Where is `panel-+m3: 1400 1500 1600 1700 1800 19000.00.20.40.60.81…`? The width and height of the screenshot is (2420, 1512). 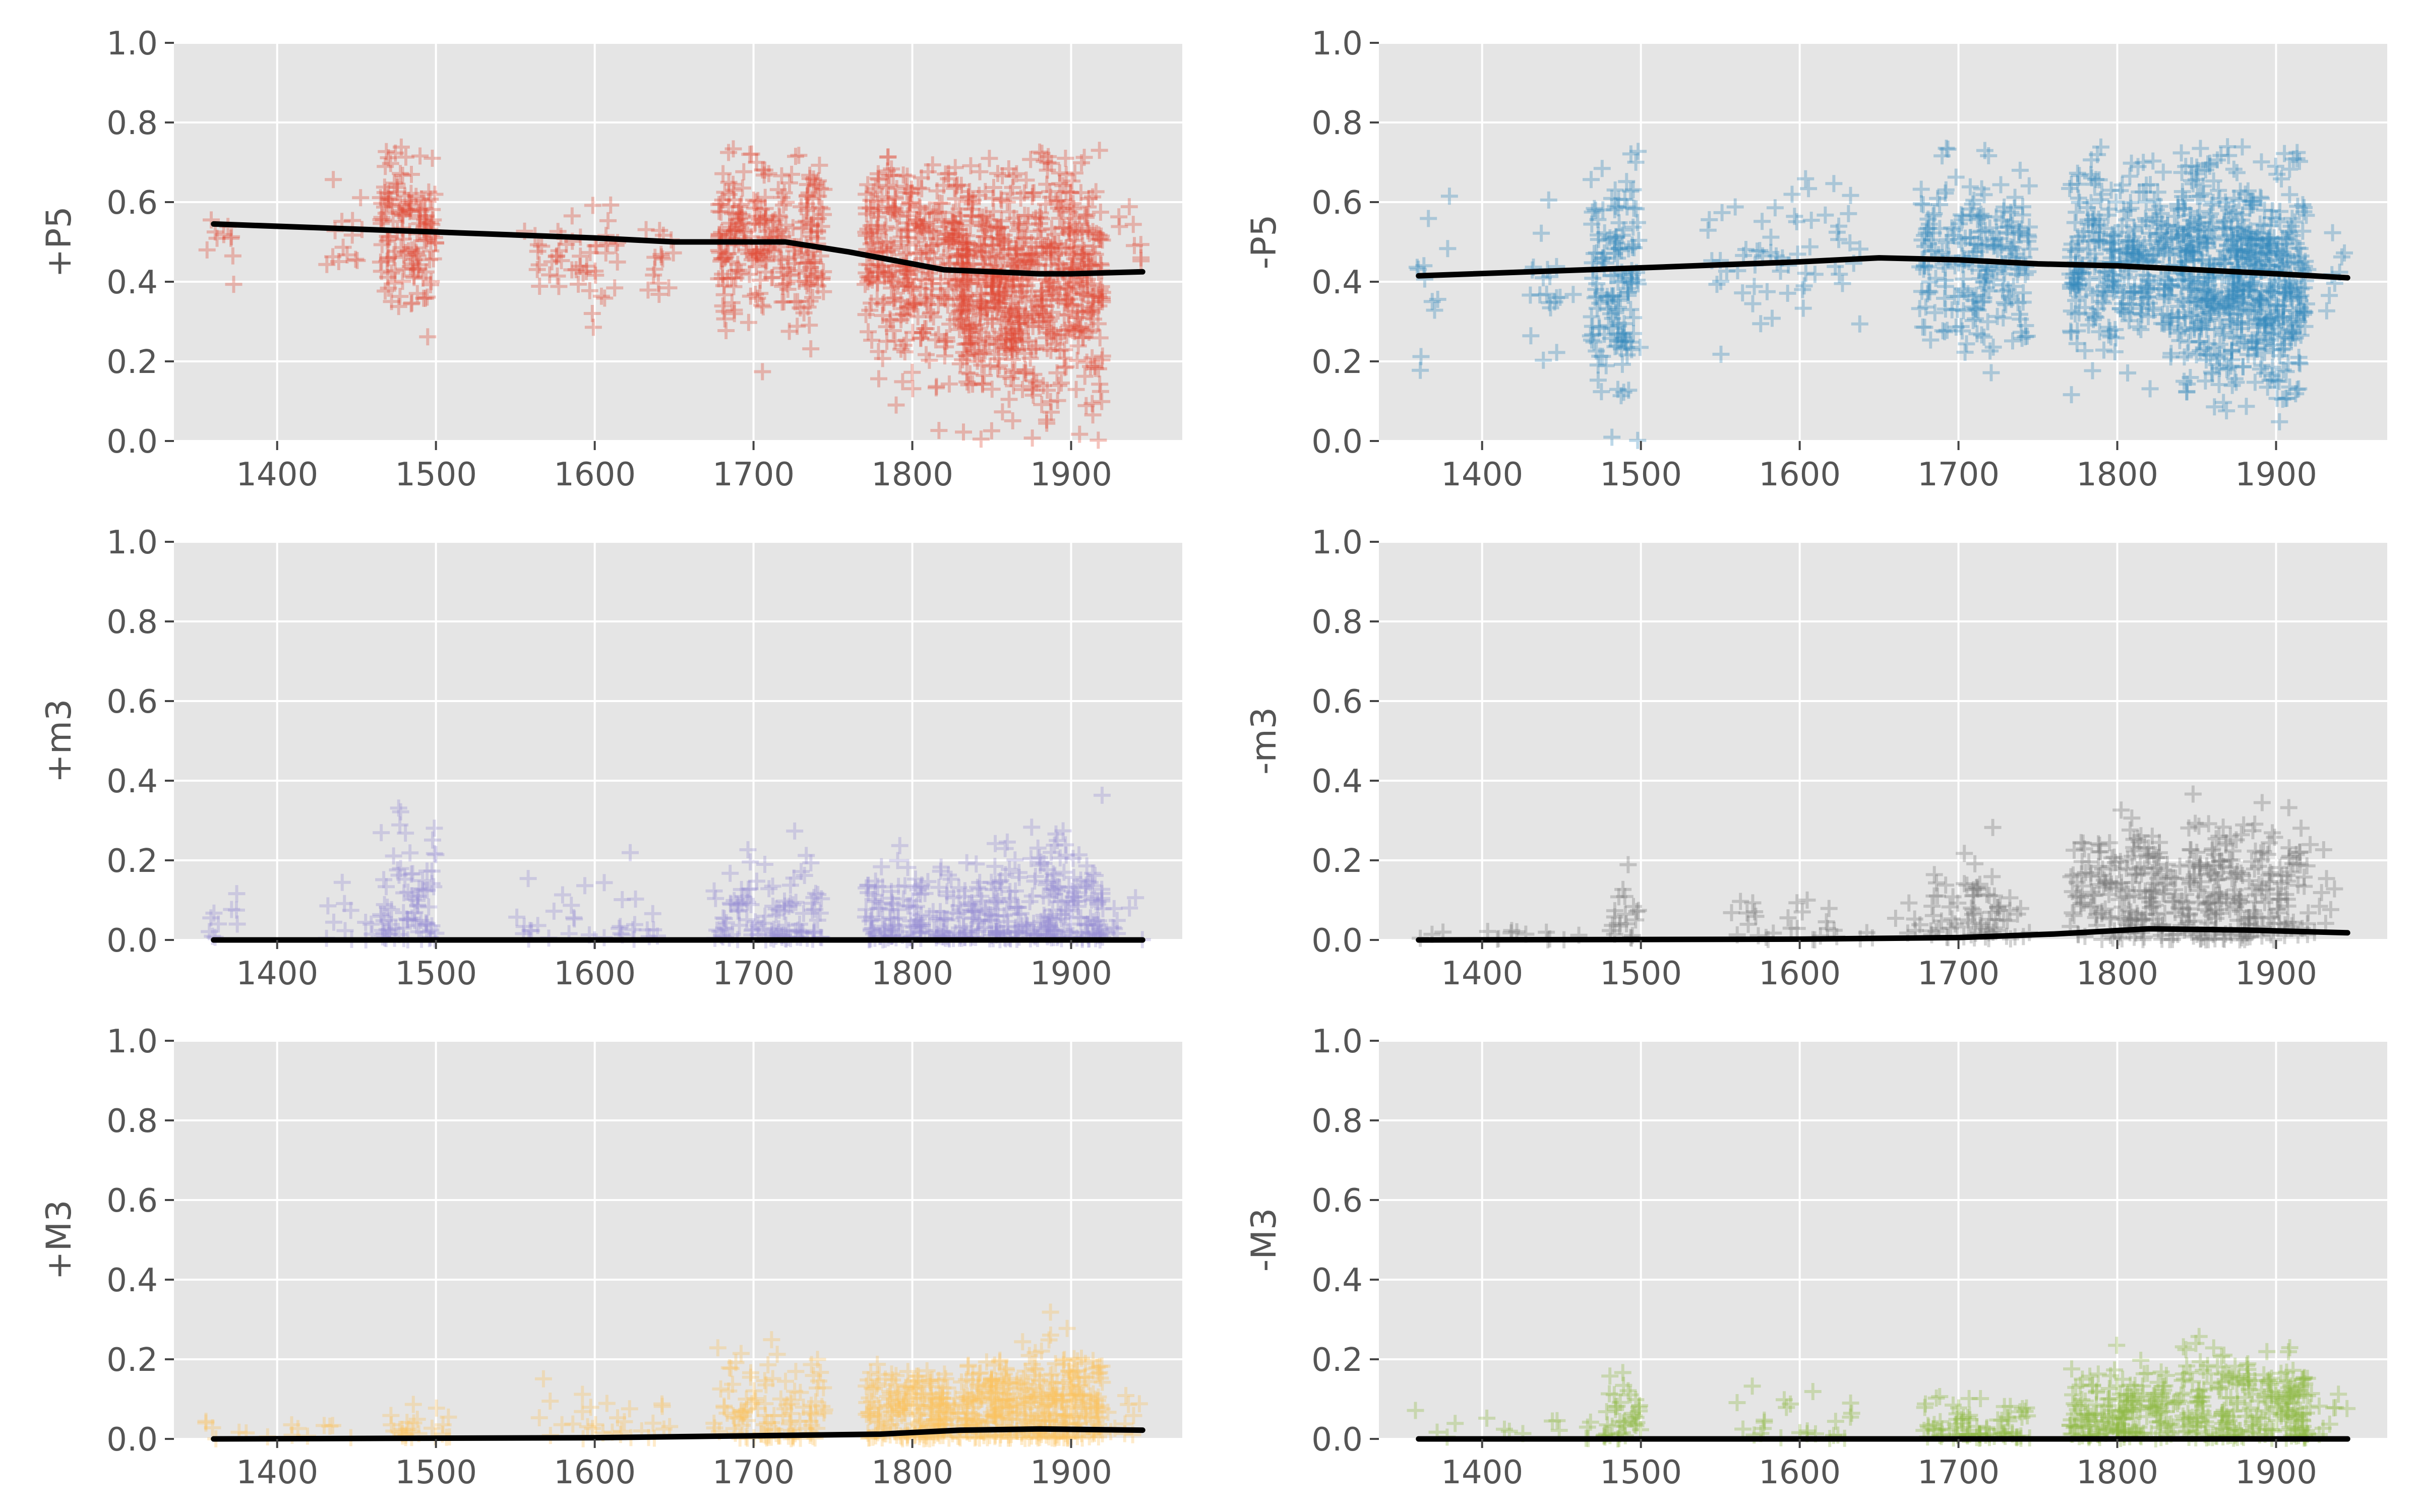 panel-+m3: 1400 1500 1600 1700 1800 19000.00.20.40.60.81… is located at coordinates (610, 758).